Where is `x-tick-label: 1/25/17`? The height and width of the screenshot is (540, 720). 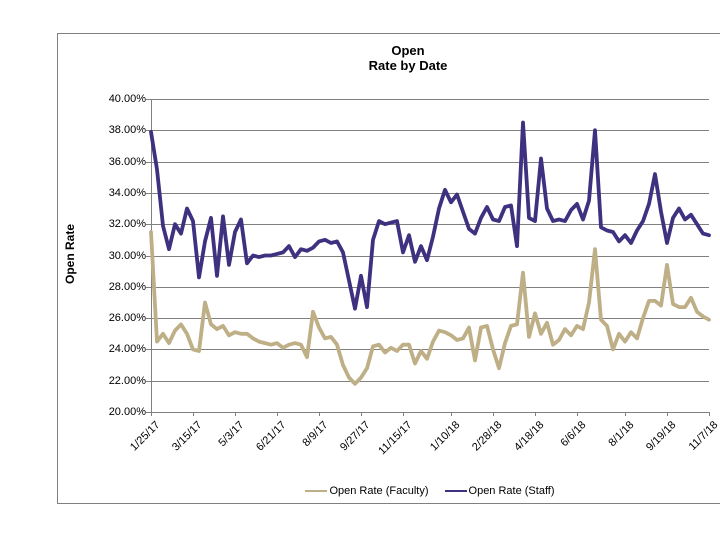 x-tick-label: 1/25/17 is located at coordinates (145, 436).